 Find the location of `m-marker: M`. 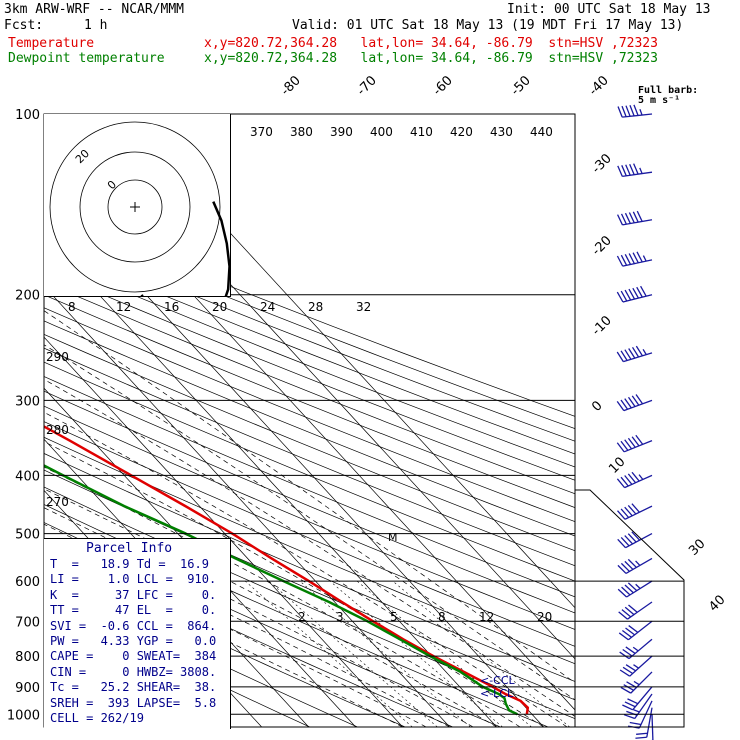

m-marker: M is located at coordinates (393, 537).